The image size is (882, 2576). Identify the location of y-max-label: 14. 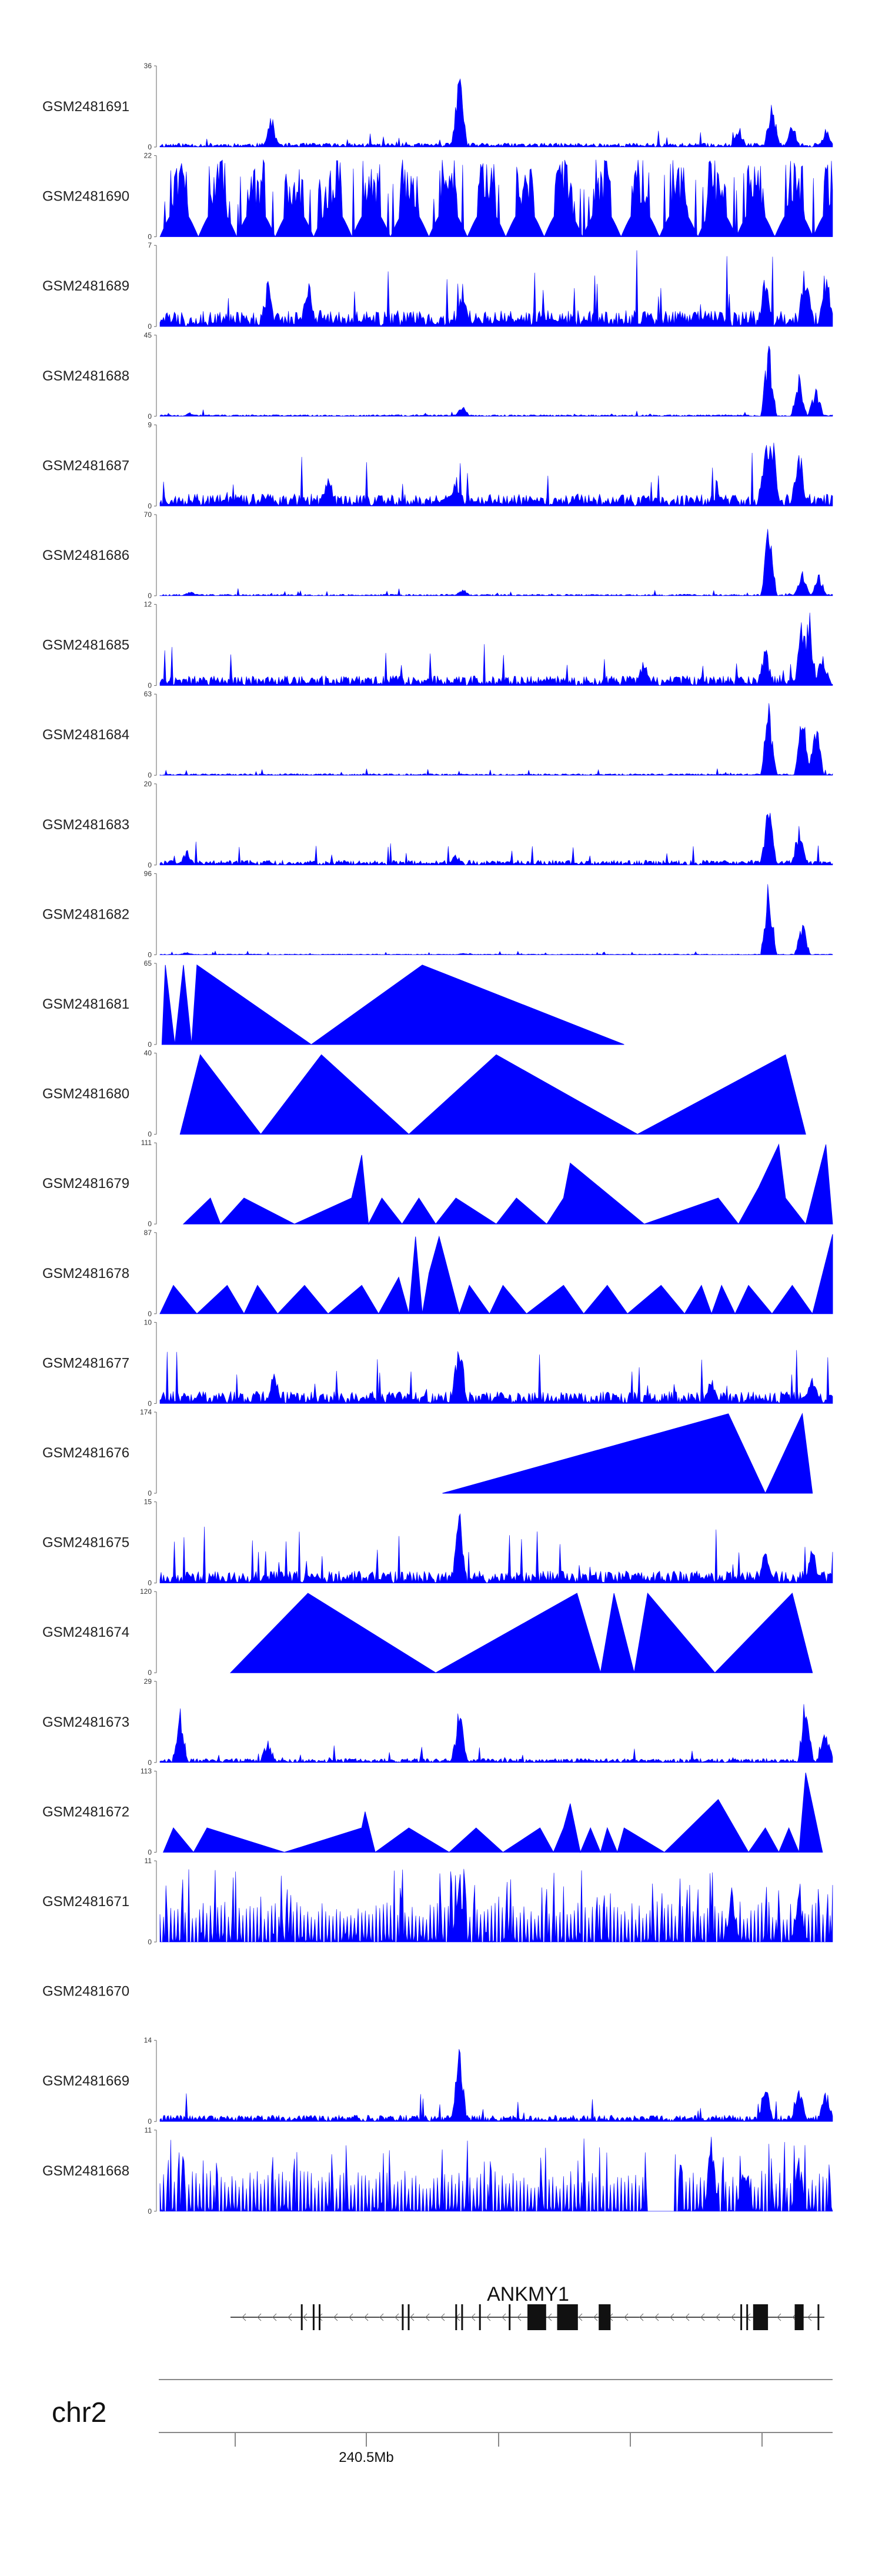
(148, 2040).